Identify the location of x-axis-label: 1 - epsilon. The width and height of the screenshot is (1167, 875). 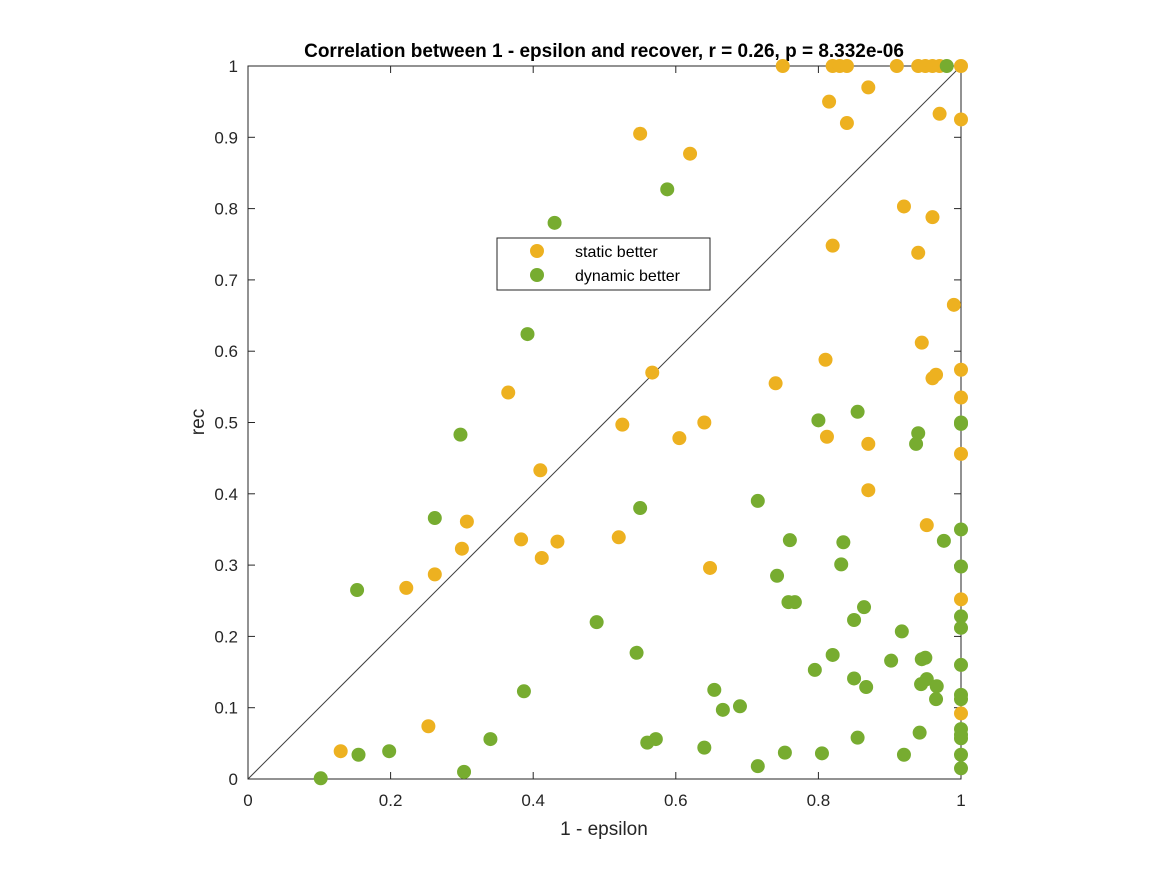
(604, 829).